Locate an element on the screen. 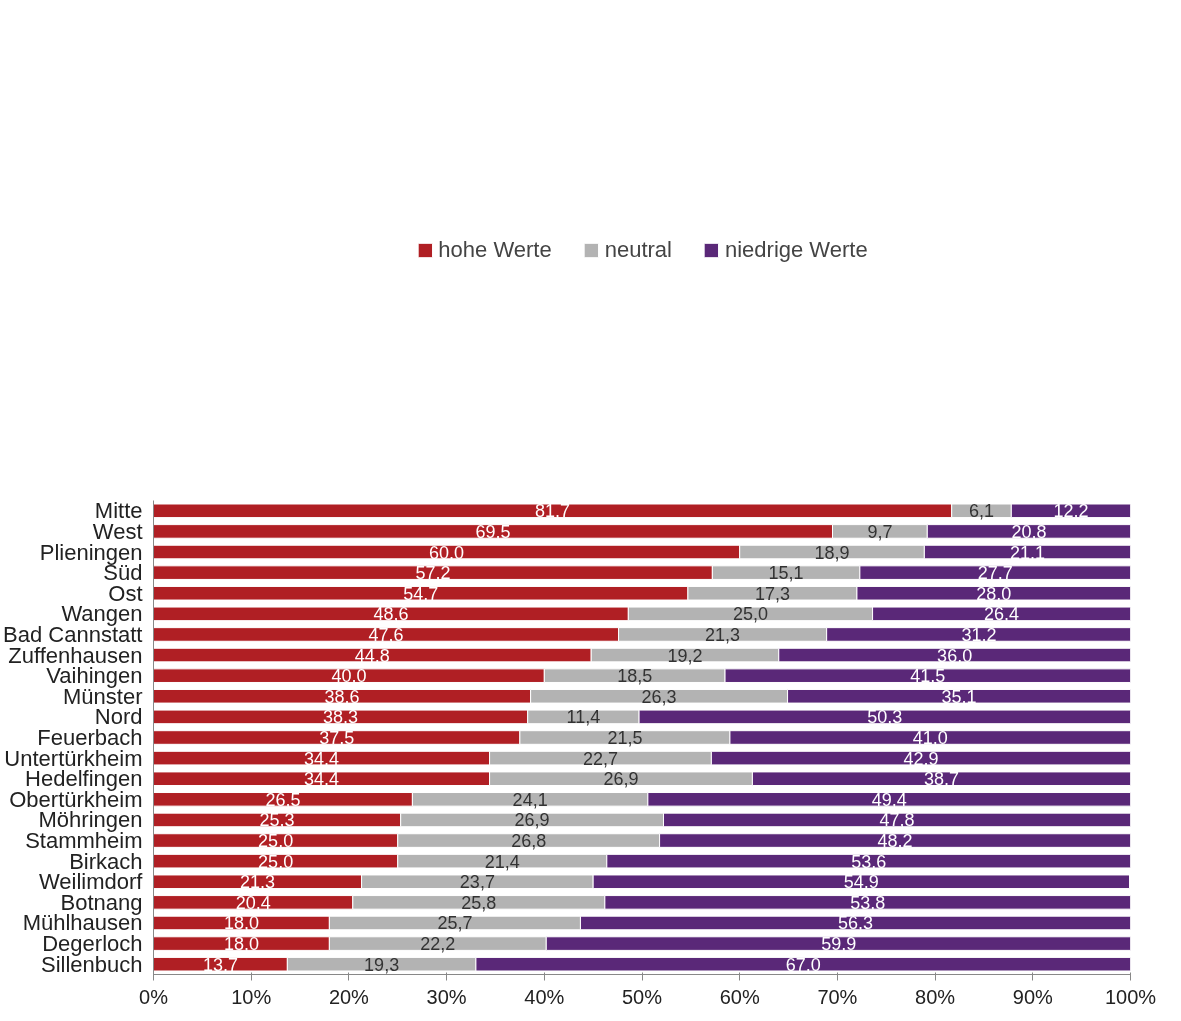 The image size is (1181, 1021). data-label: 36,0 is located at coordinates (955, 655).